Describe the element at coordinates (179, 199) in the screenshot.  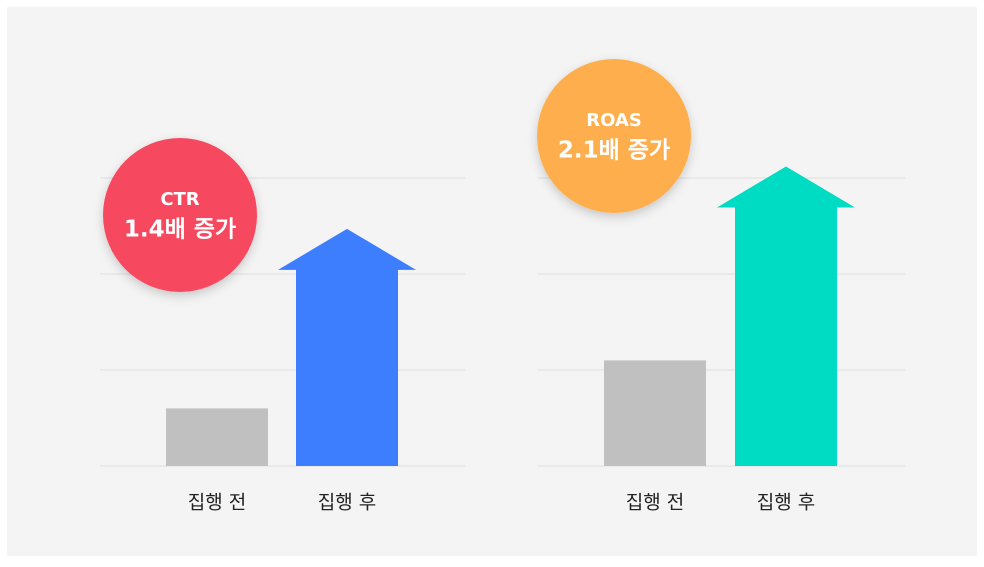
I see `badge-text: CTR` at that location.